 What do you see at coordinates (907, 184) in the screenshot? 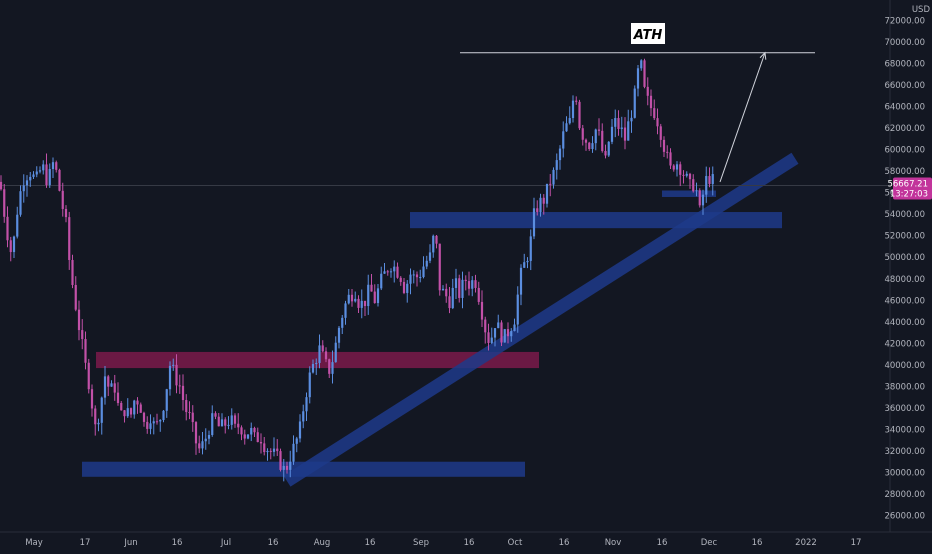
I see `current-price-label: 56667.21` at bounding box center [907, 184].